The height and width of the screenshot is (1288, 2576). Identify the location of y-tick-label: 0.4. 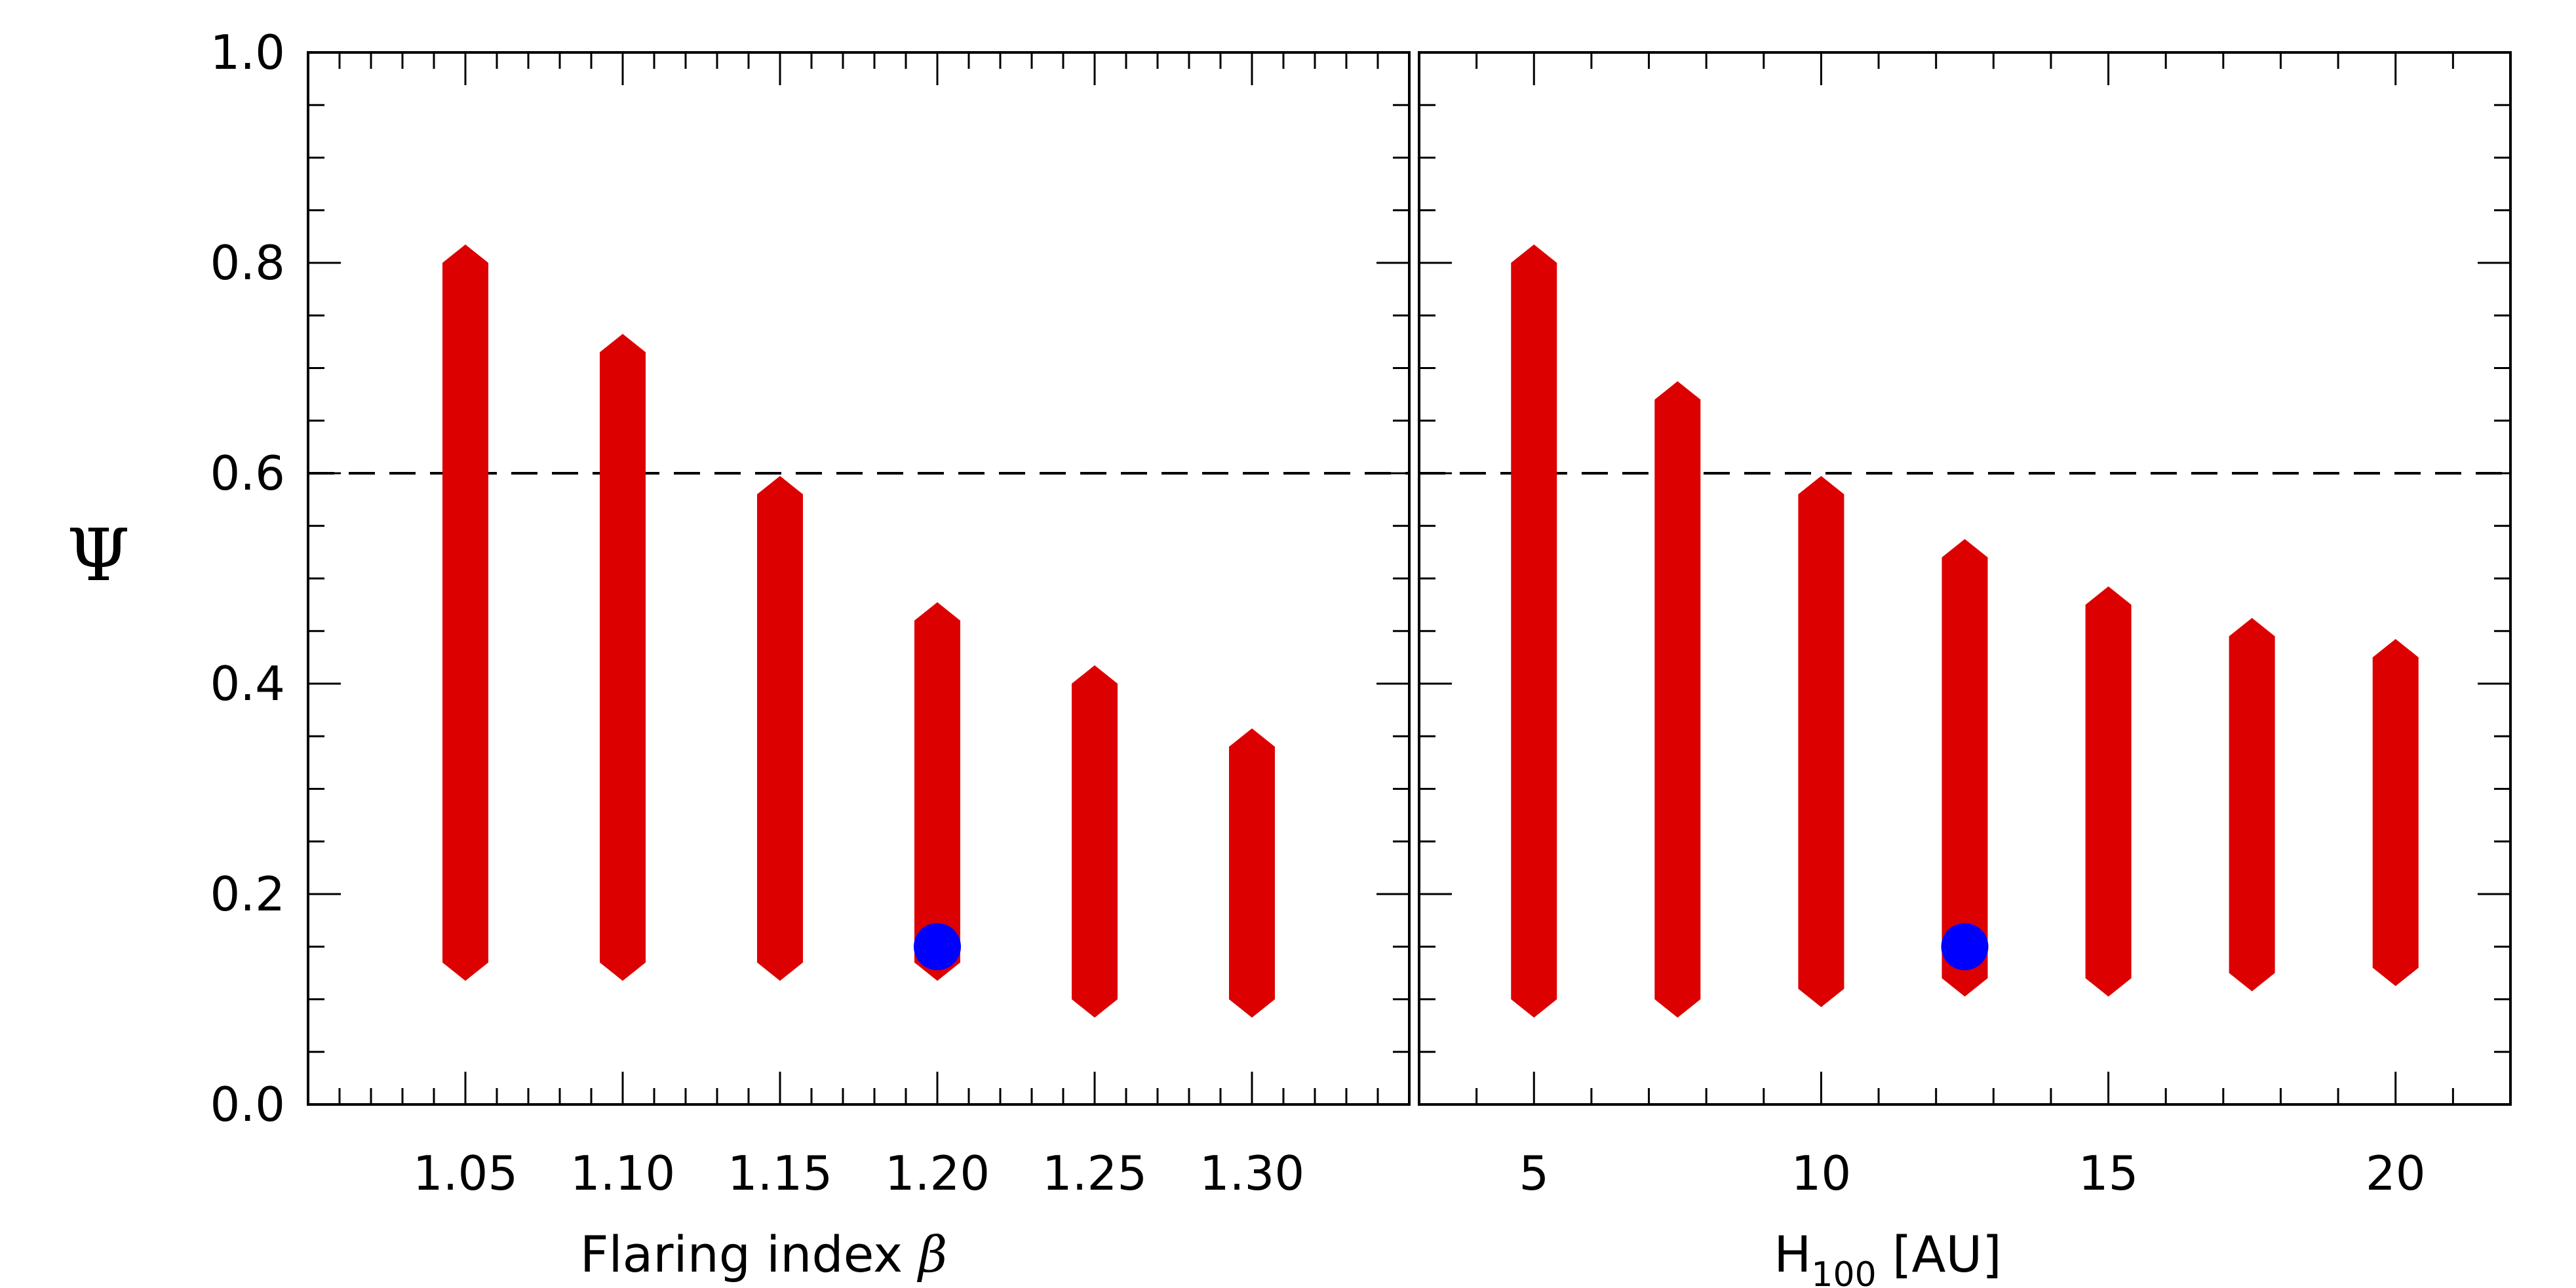
(247, 683).